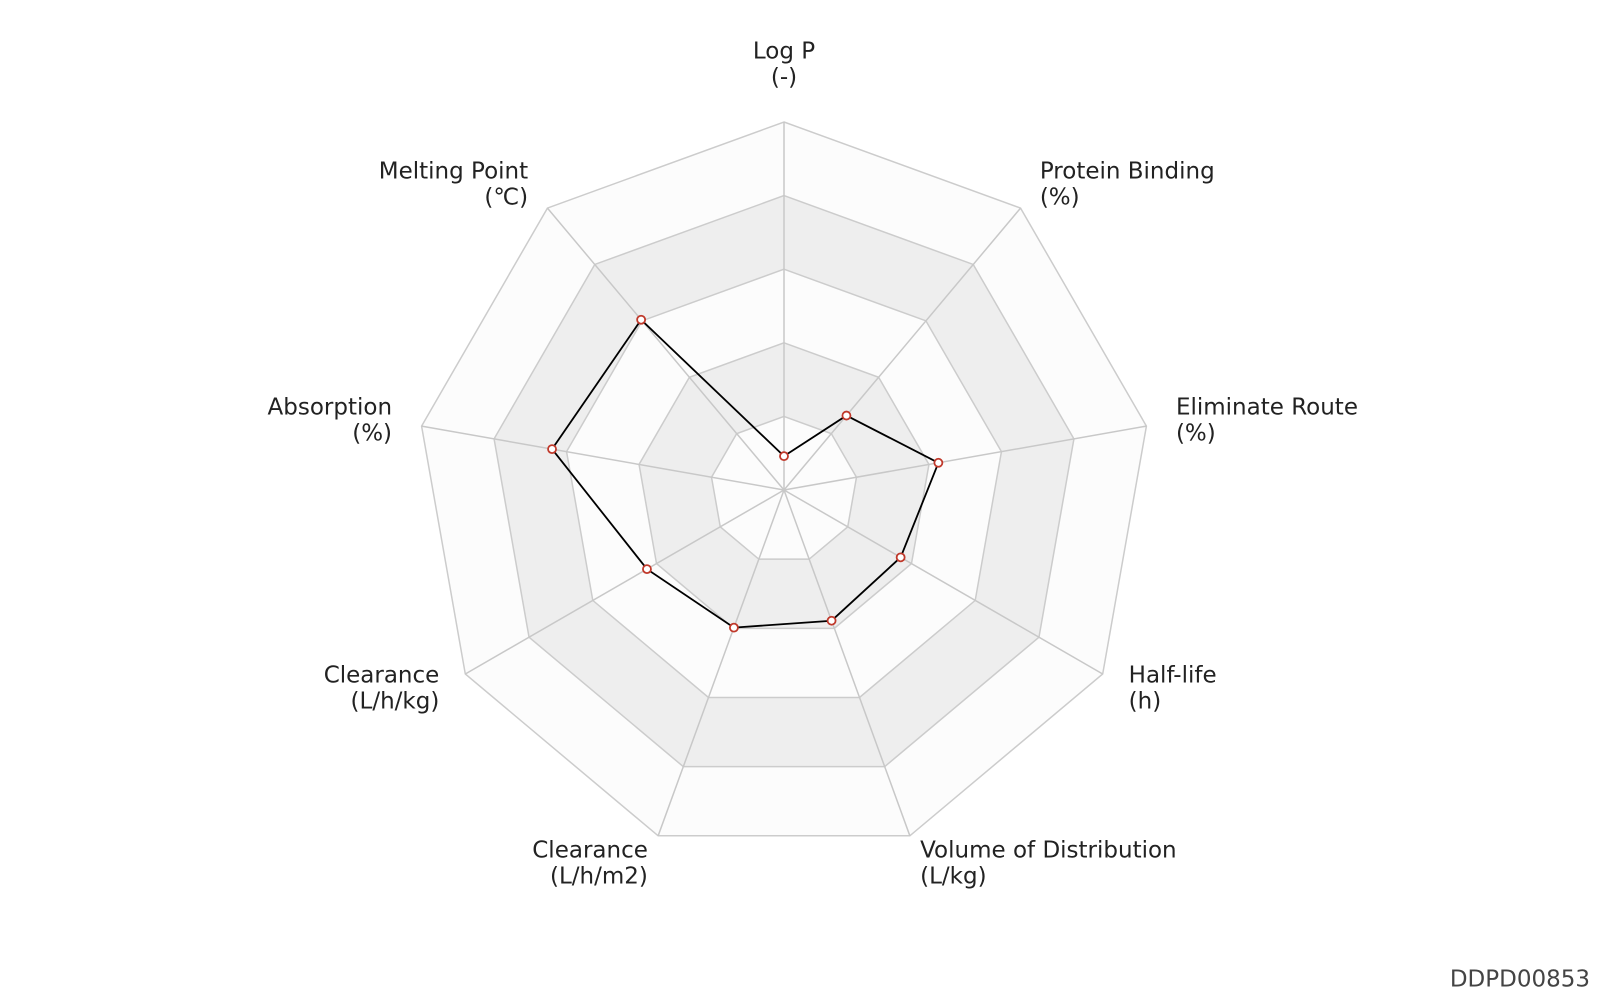  I want to click on axis-label: Volume of Distribution, so click(1048, 850).